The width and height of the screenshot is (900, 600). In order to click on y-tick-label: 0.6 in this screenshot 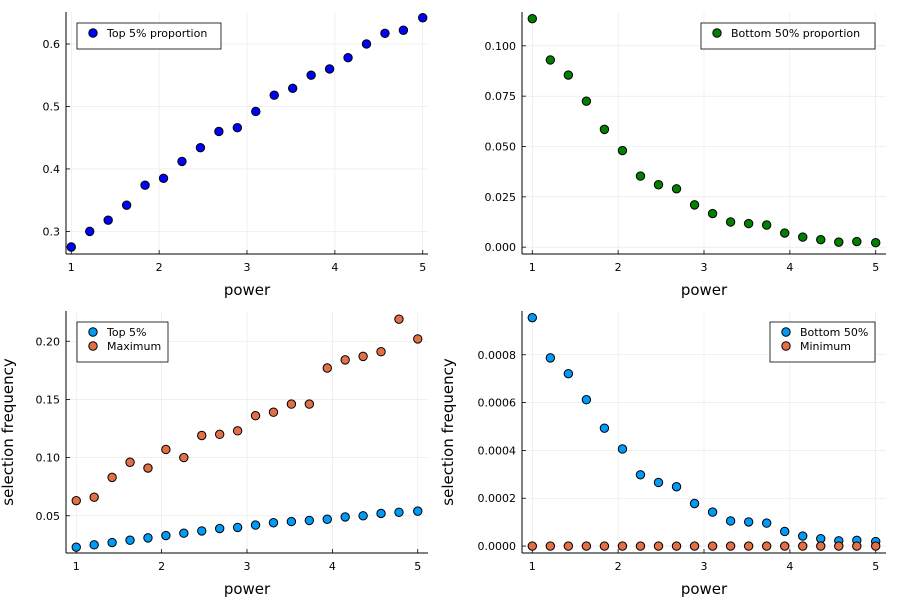, I will do `click(52, 44)`.